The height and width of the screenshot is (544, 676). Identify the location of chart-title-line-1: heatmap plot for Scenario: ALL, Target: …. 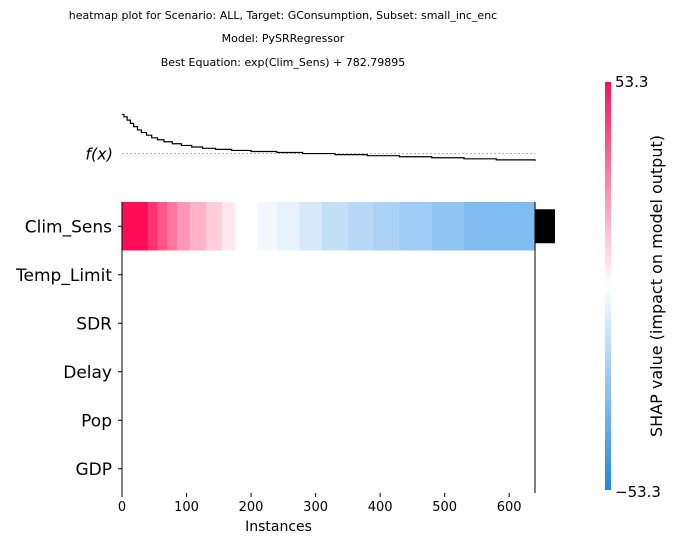
(283, 15).